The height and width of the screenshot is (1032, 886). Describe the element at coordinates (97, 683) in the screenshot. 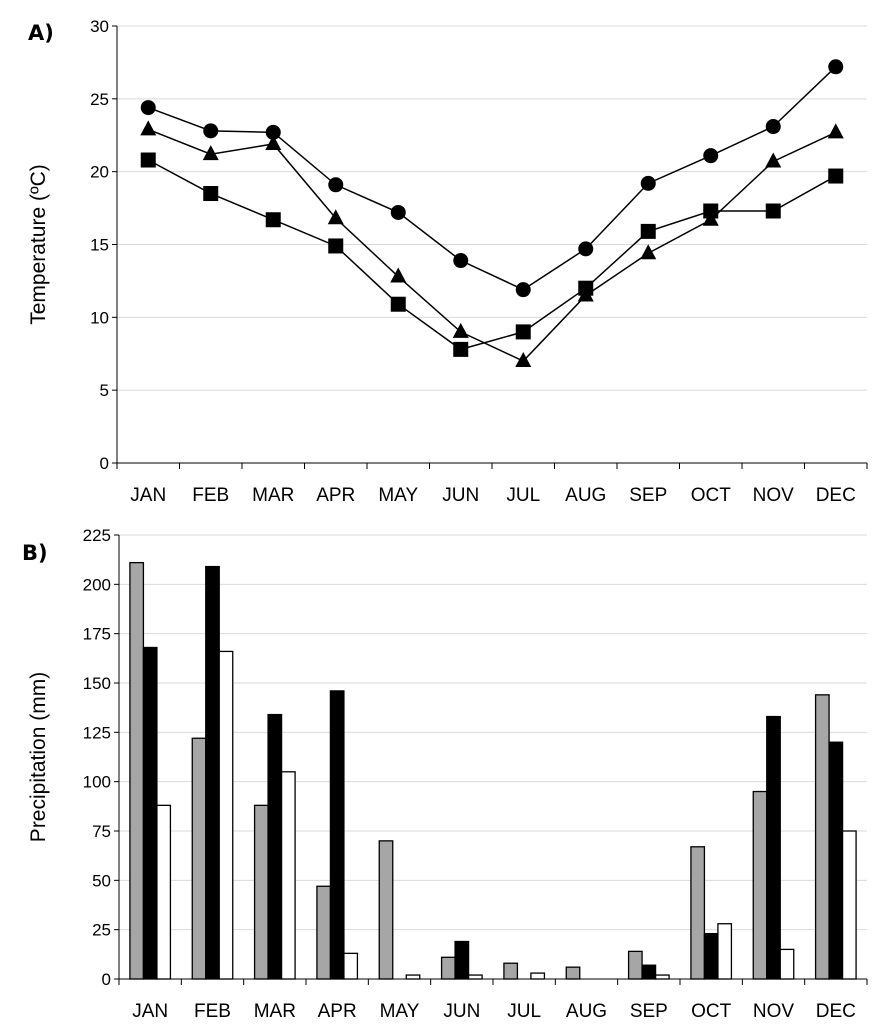

I see `y-tick-label: 150` at that location.